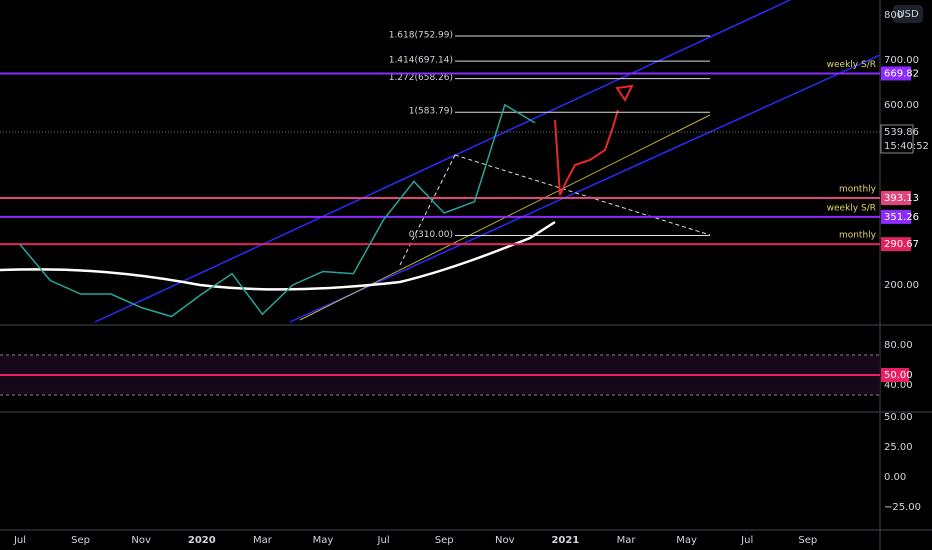  I want to click on countdown: 15:40:52, so click(906, 146).